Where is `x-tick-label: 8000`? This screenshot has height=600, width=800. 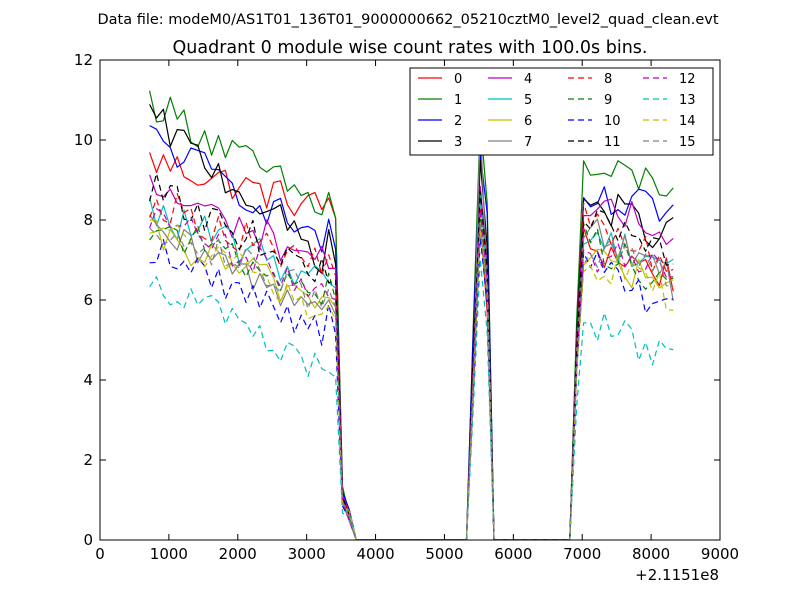 x-tick-label: 8000 is located at coordinates (651, 554).